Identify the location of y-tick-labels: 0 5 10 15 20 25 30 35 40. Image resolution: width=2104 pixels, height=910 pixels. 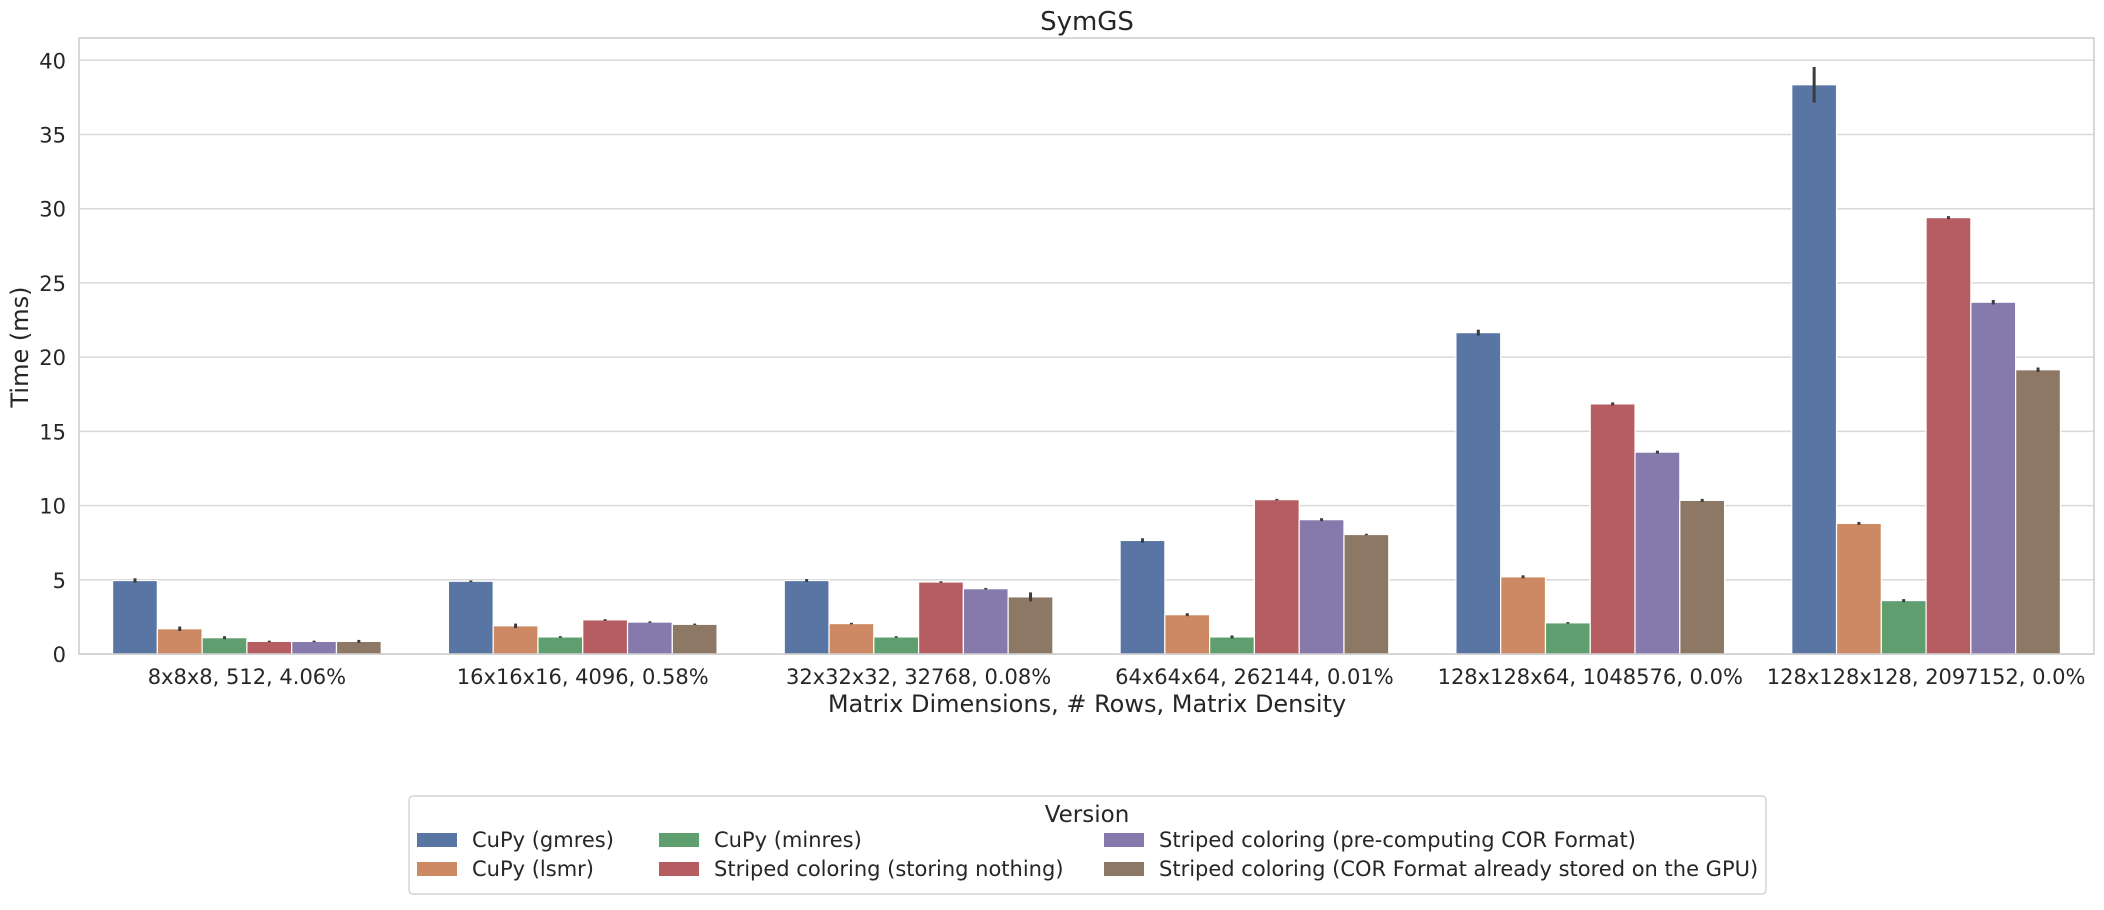
(52, 358).